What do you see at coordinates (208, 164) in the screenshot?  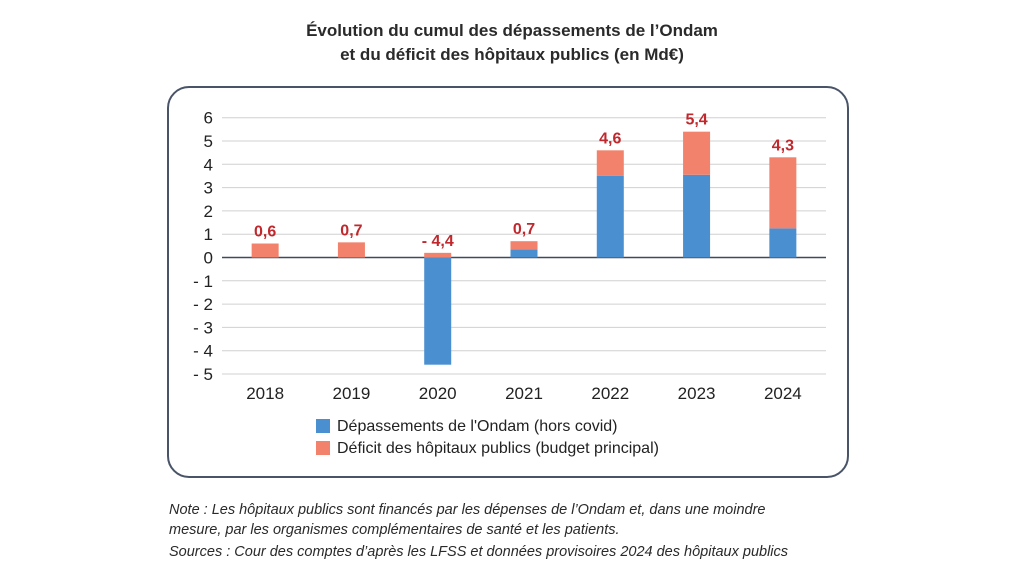 I see `y-tick-label: 4` at bounding box center [208, 164].